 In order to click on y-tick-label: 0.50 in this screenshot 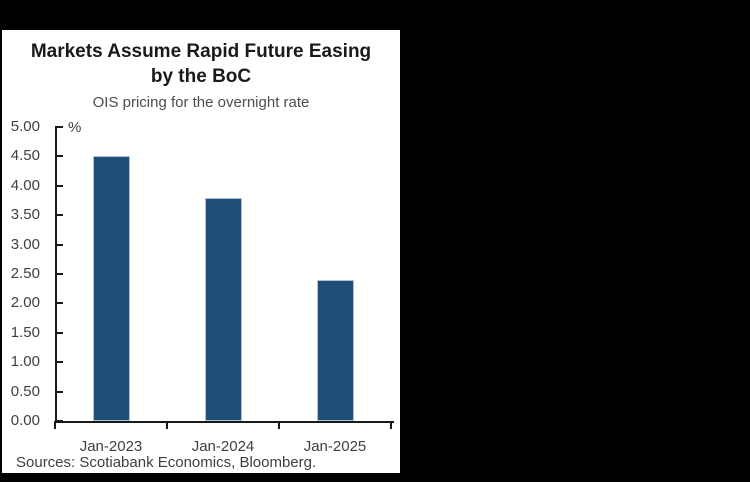, I will do `click(25, 391)`.